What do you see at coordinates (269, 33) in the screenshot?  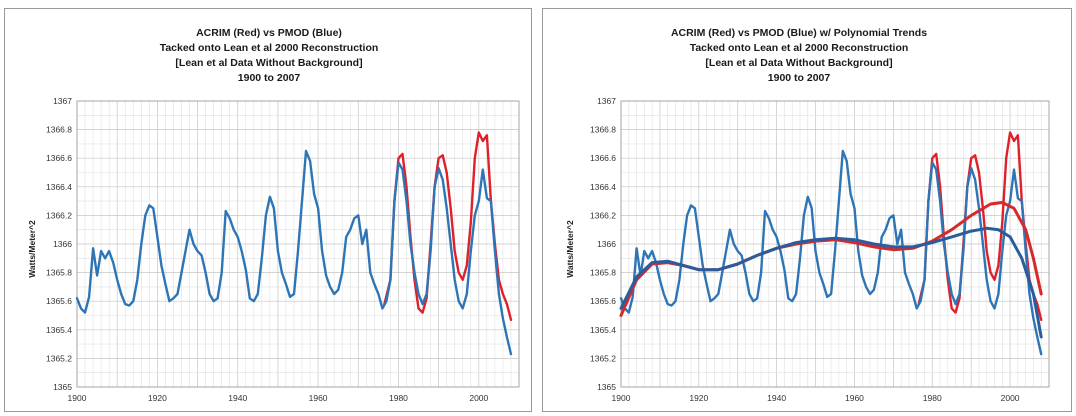 I see `chart-title-line-1: ACRIM (Red) vs PMOD (Blue)` at bounding box center [269, 33].